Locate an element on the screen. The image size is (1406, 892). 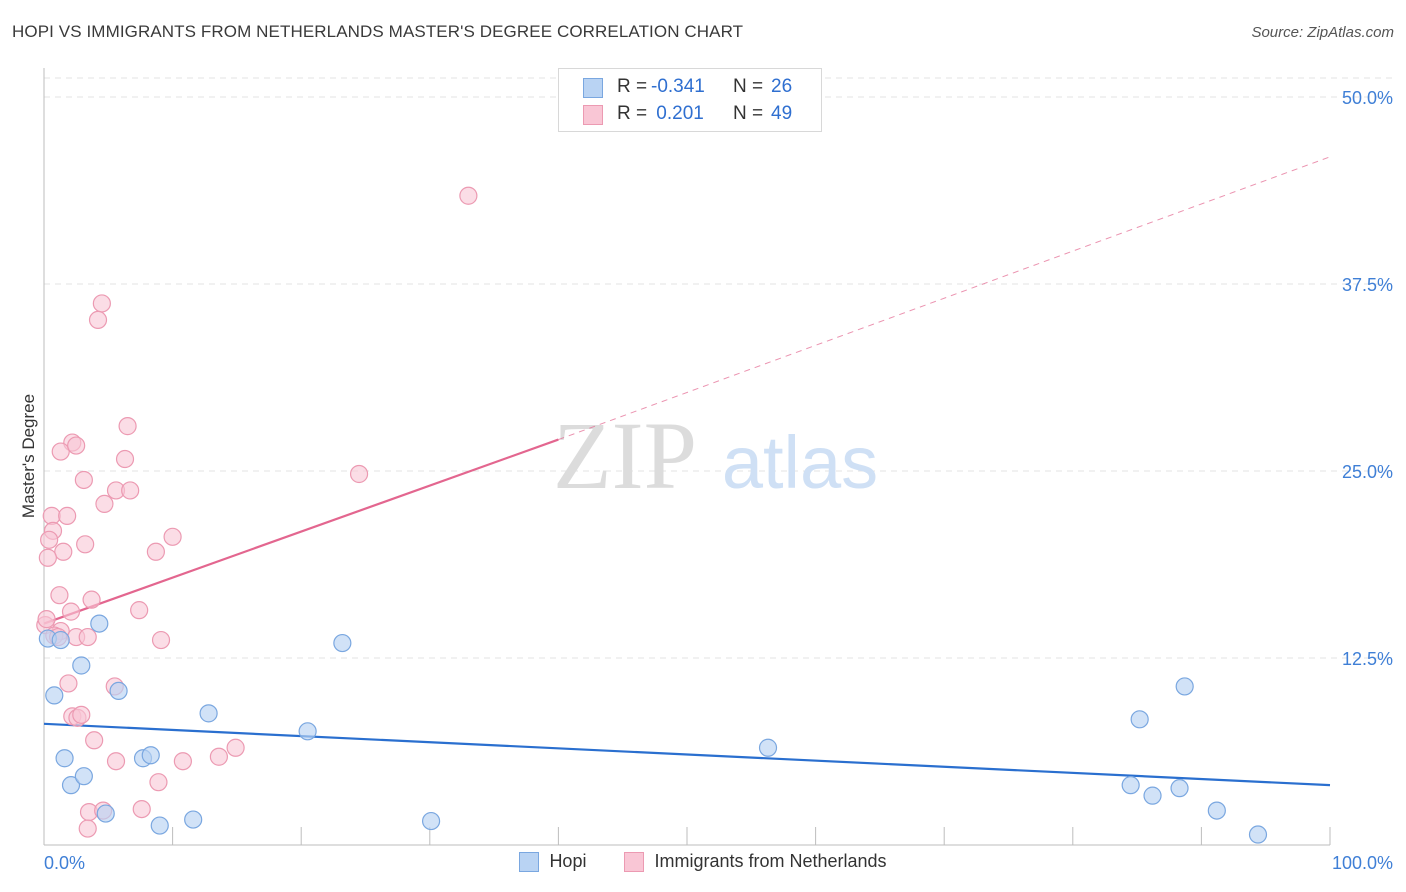
netherlands-n-label: N = is located at coordinates (748, 113).